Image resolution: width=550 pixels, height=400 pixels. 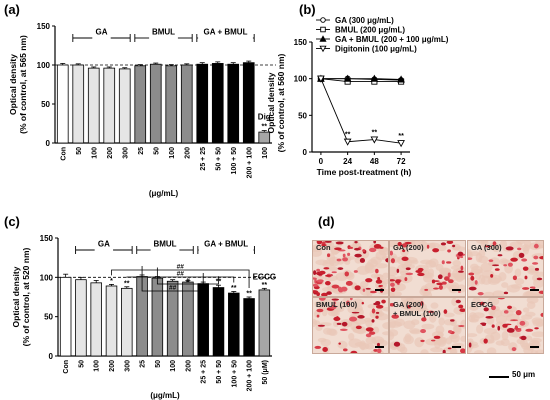 What do you see at coordinates (417, 309) in the screenshot?
I see `micrograph-label: GA (200) + BMUL (100)` at bounding box center [417, 309].